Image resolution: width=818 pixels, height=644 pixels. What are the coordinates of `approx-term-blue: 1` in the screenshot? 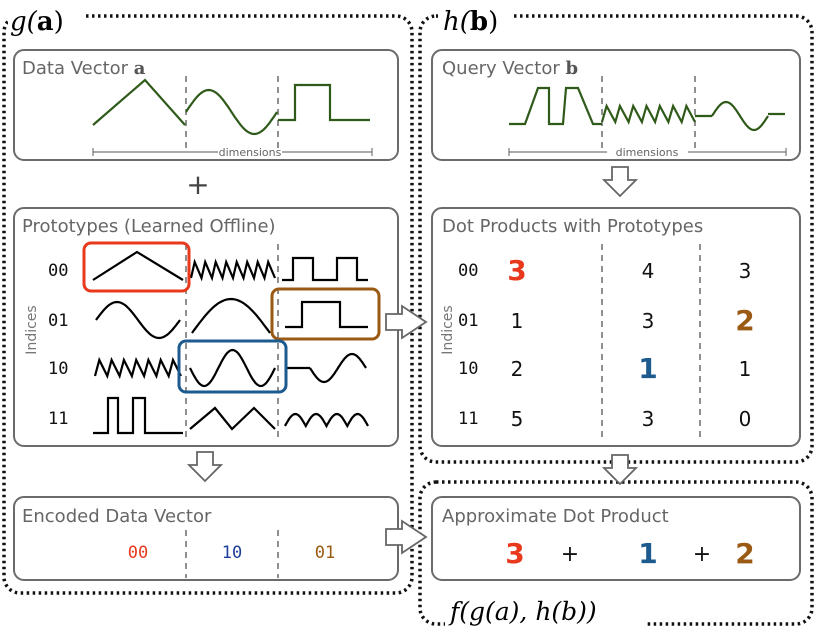 It's located at (647, 553).